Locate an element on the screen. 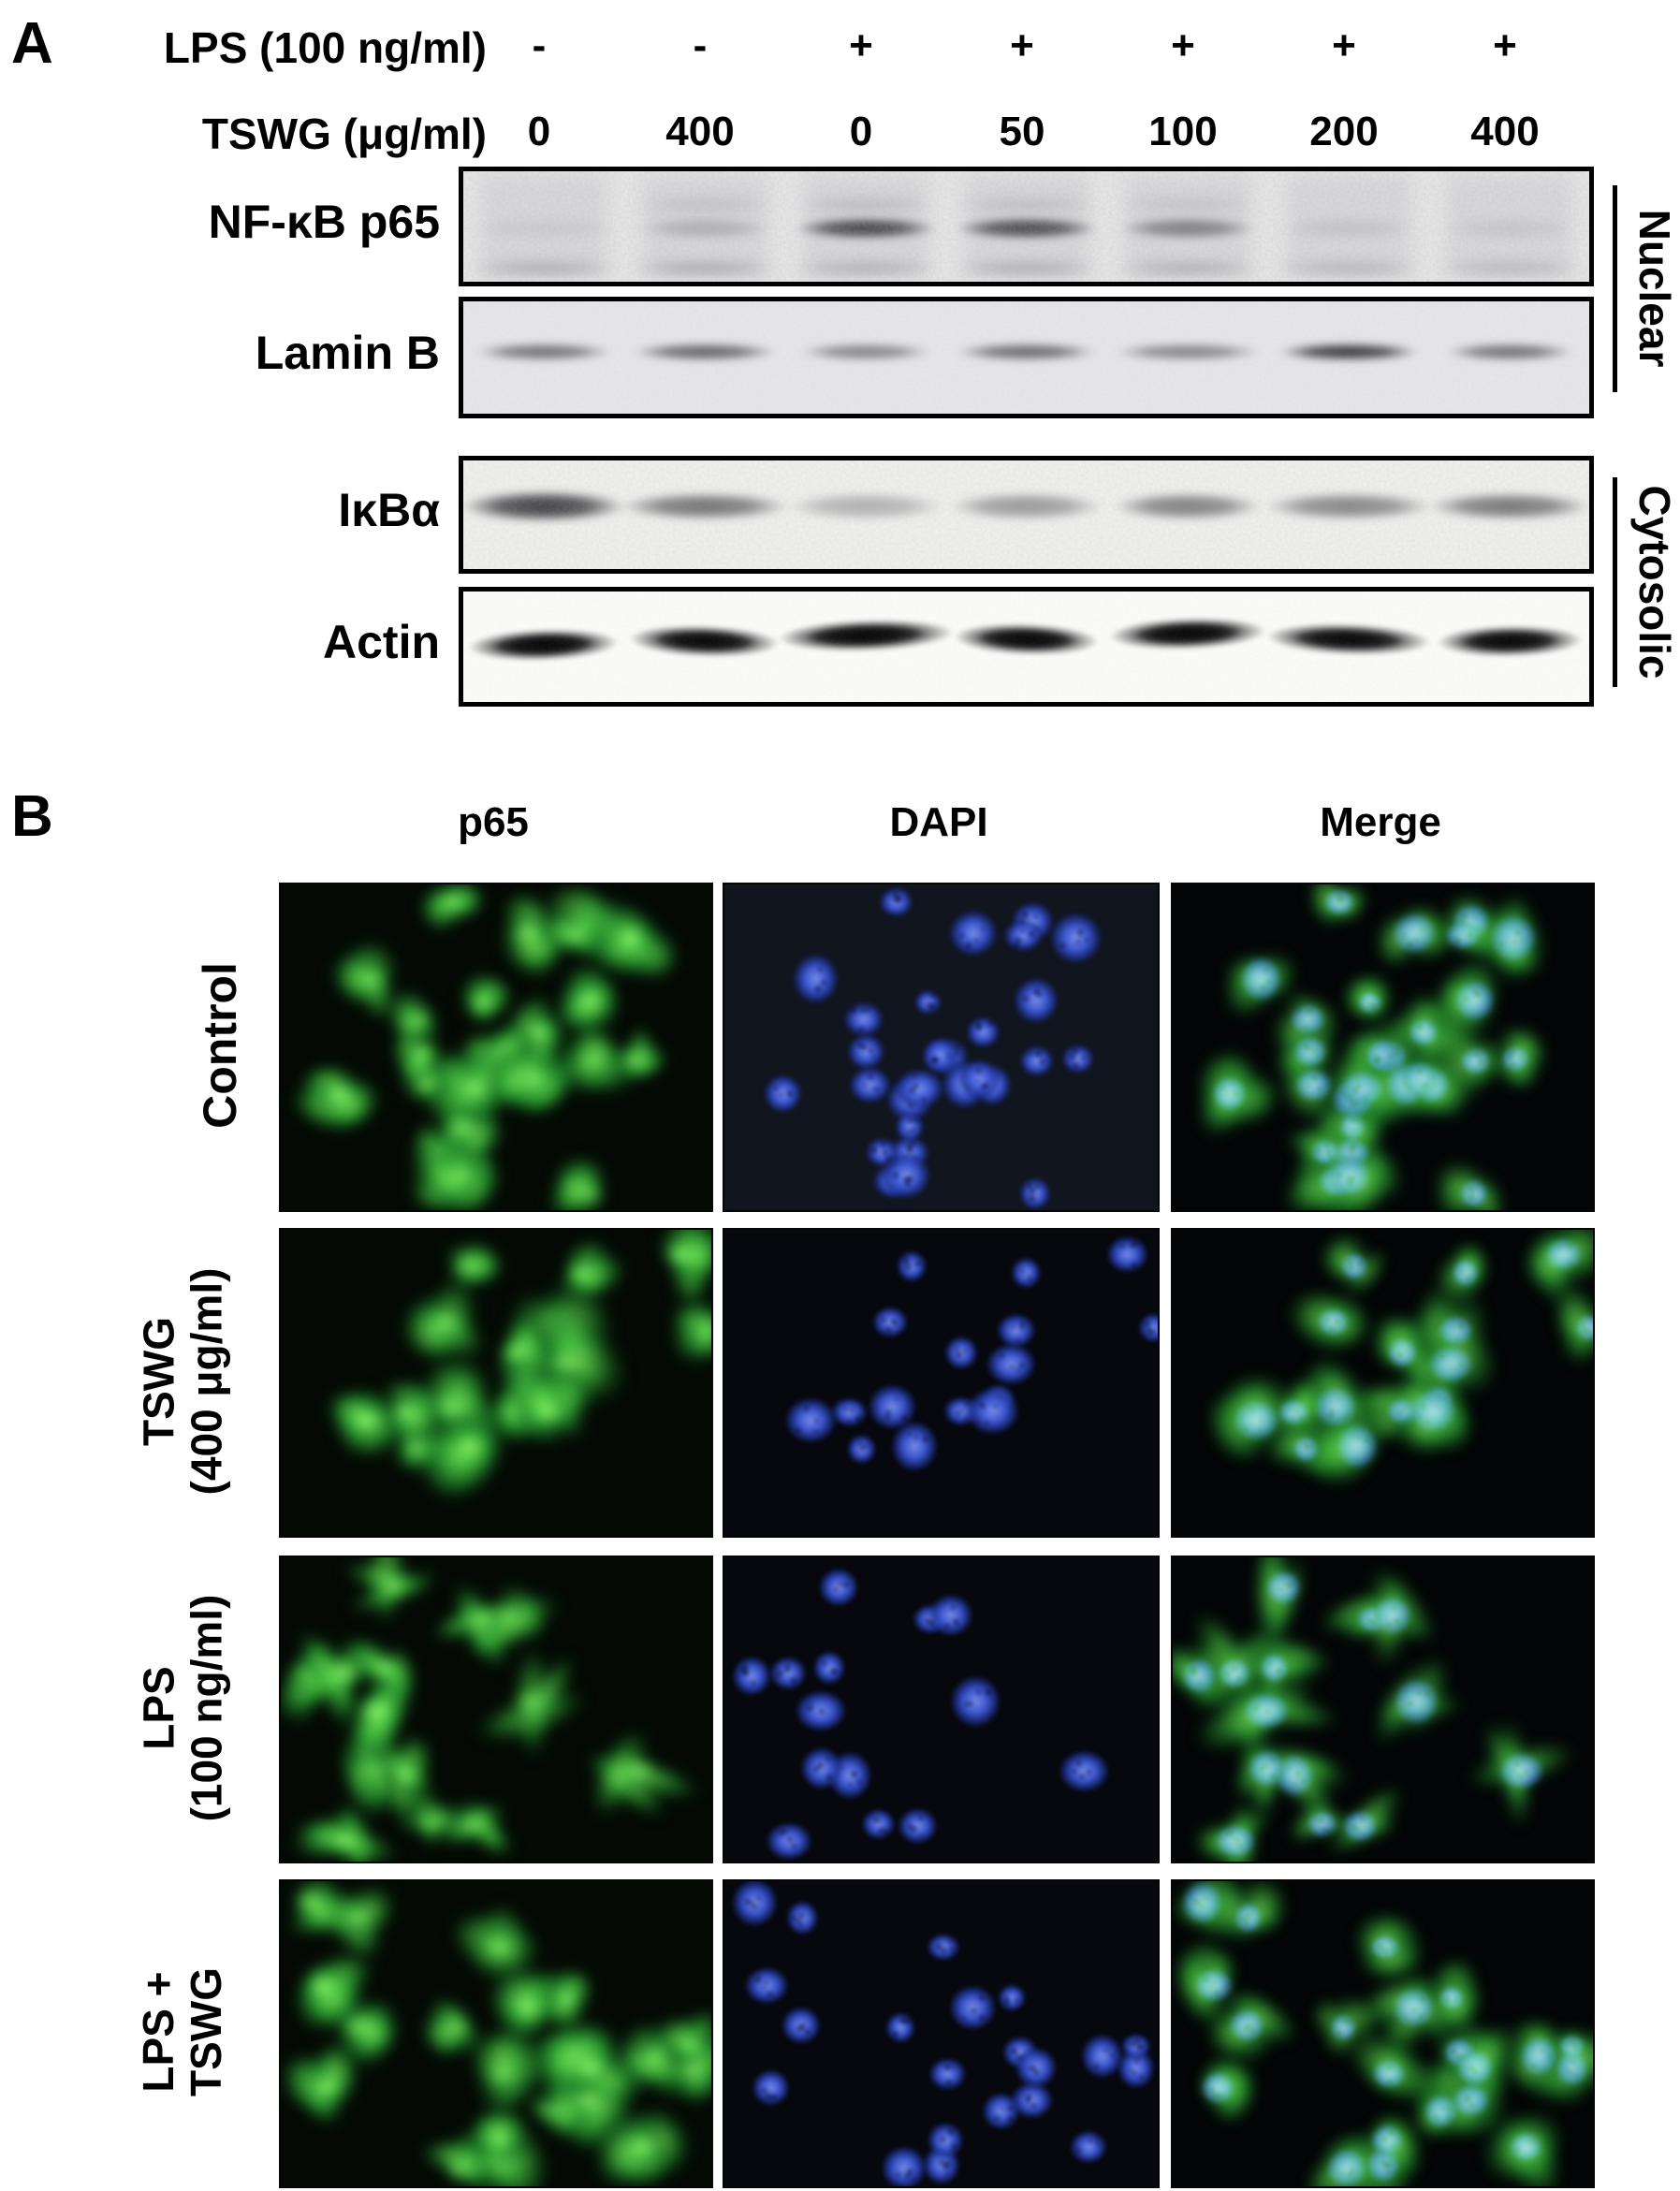 The image size is (1680, 2191). row-label-line: LPS + is located at coordinates (158, 2032).